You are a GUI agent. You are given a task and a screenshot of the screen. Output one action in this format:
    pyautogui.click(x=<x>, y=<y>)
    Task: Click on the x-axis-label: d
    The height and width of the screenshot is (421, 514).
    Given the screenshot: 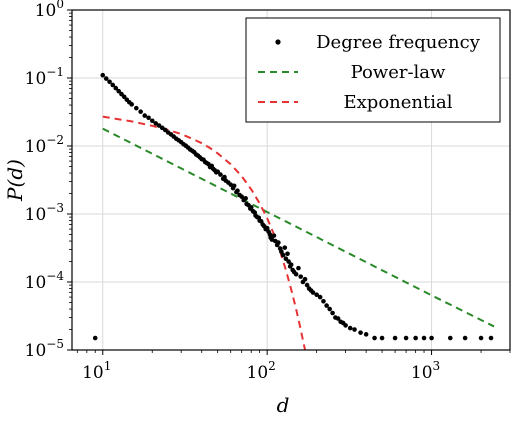 What is the action you would take?
    pyautogui.click(x=283, y=404)
    